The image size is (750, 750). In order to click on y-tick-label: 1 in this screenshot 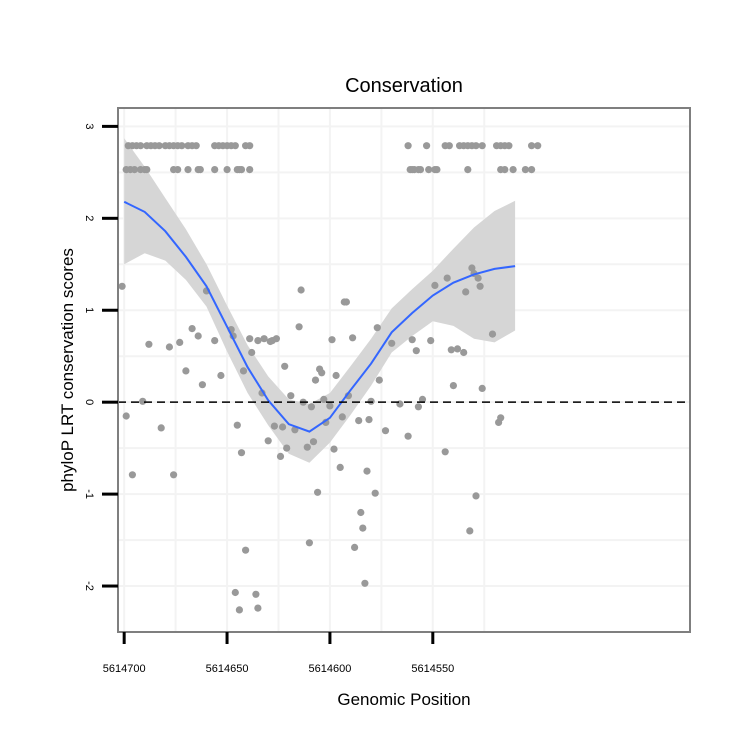, I will do `click(89, 310)`.